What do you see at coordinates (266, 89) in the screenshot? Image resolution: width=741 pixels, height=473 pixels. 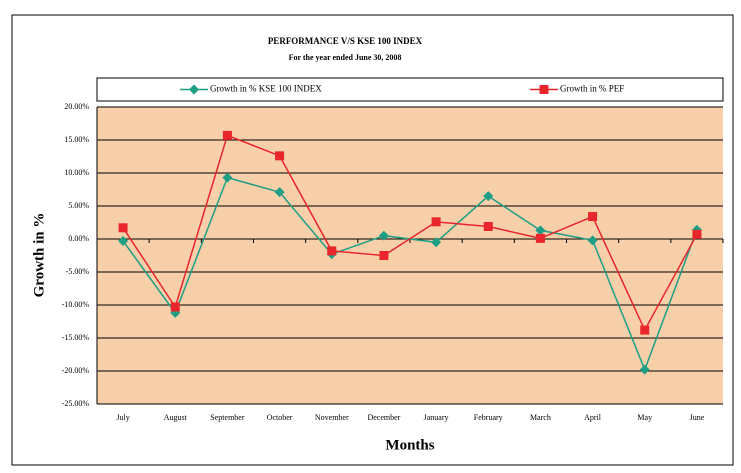 I see `legend-label: Growth in % KSE 100 INDEX` at bounding box center [266, 89].